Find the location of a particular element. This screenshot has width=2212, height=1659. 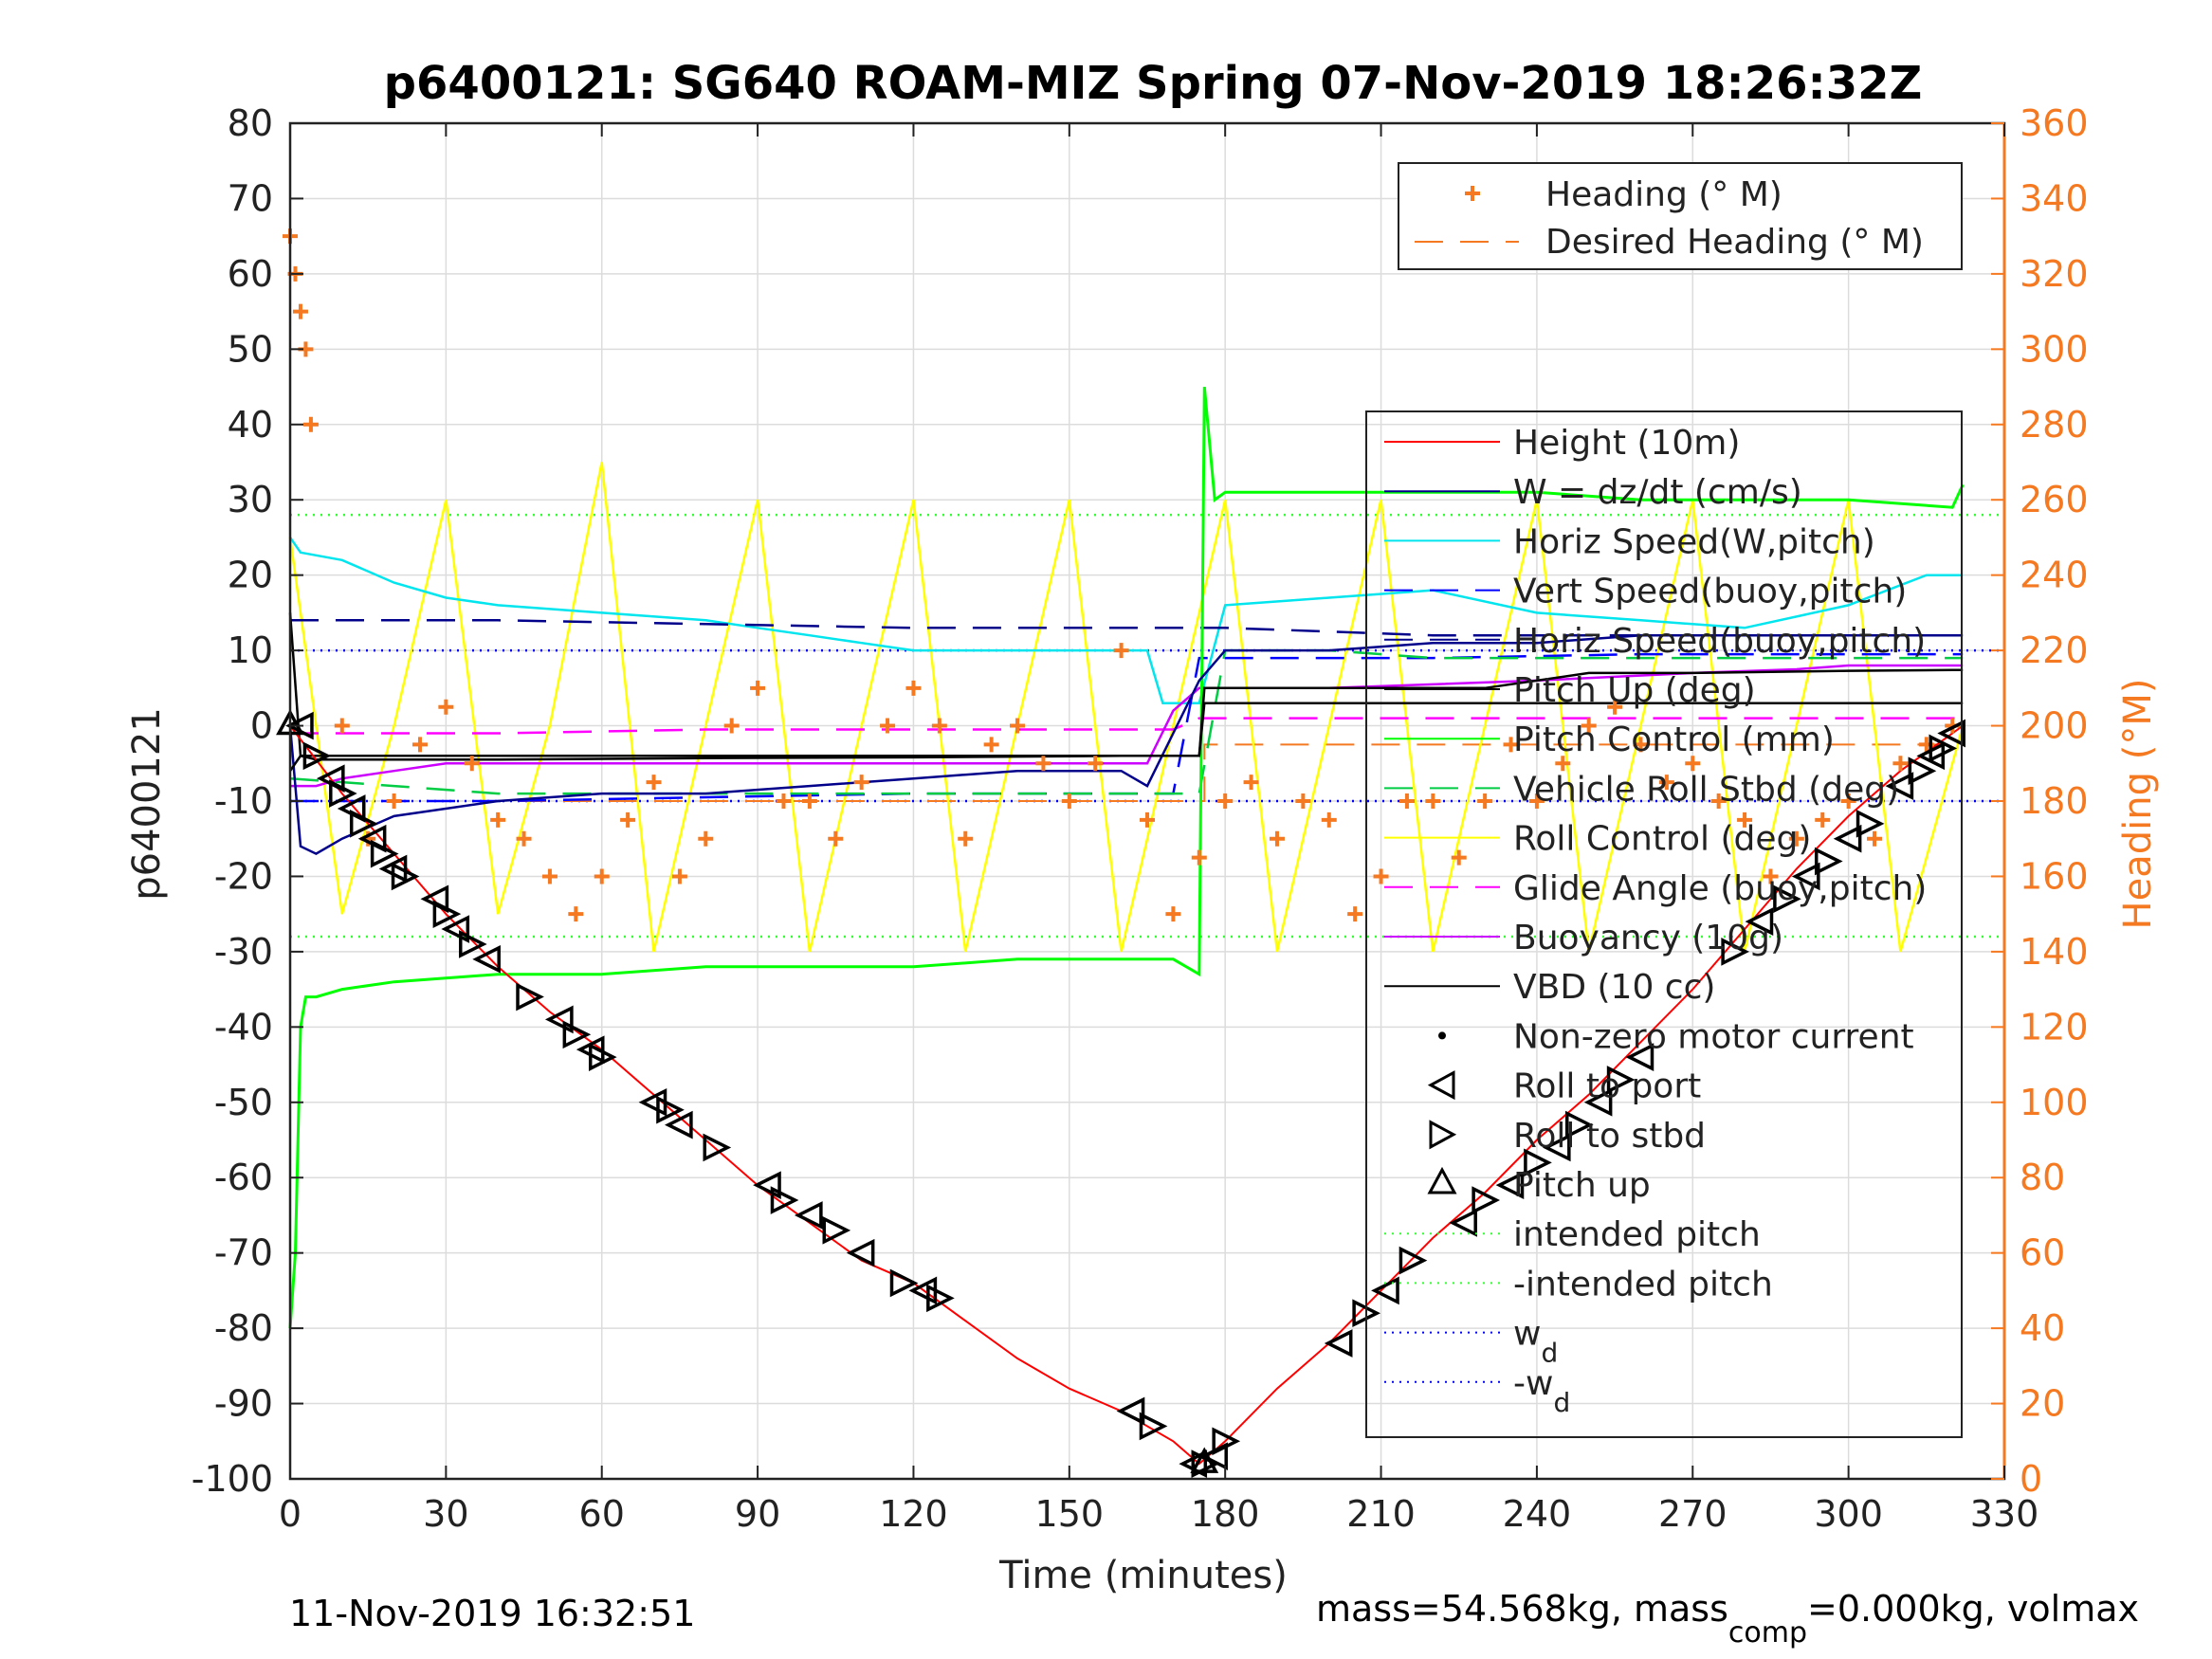

y-tick-label: 30 is located at coordinates (250, 499).